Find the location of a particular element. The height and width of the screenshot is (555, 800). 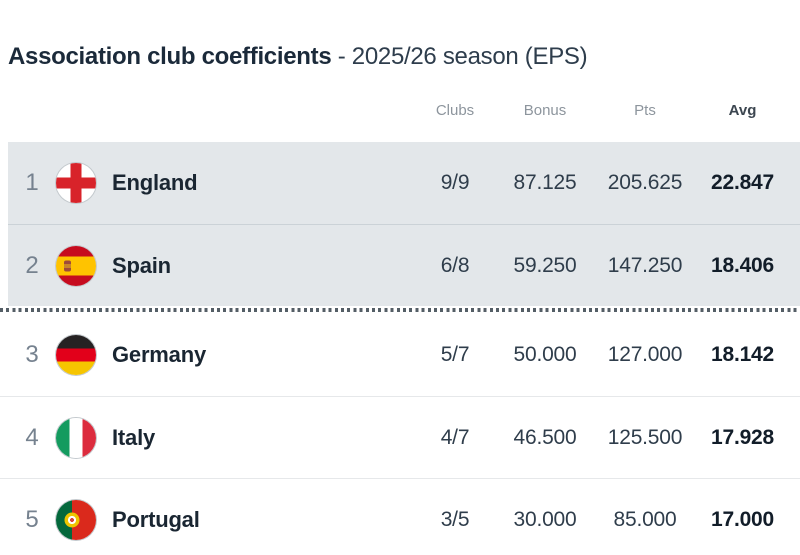

portugal-flag-icon is located at coordinates (76, 519).